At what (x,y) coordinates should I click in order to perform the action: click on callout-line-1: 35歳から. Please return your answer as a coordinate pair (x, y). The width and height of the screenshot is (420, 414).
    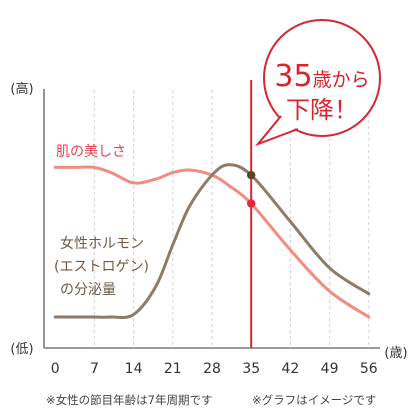
    Looking at the image, I should click on (321, 76).